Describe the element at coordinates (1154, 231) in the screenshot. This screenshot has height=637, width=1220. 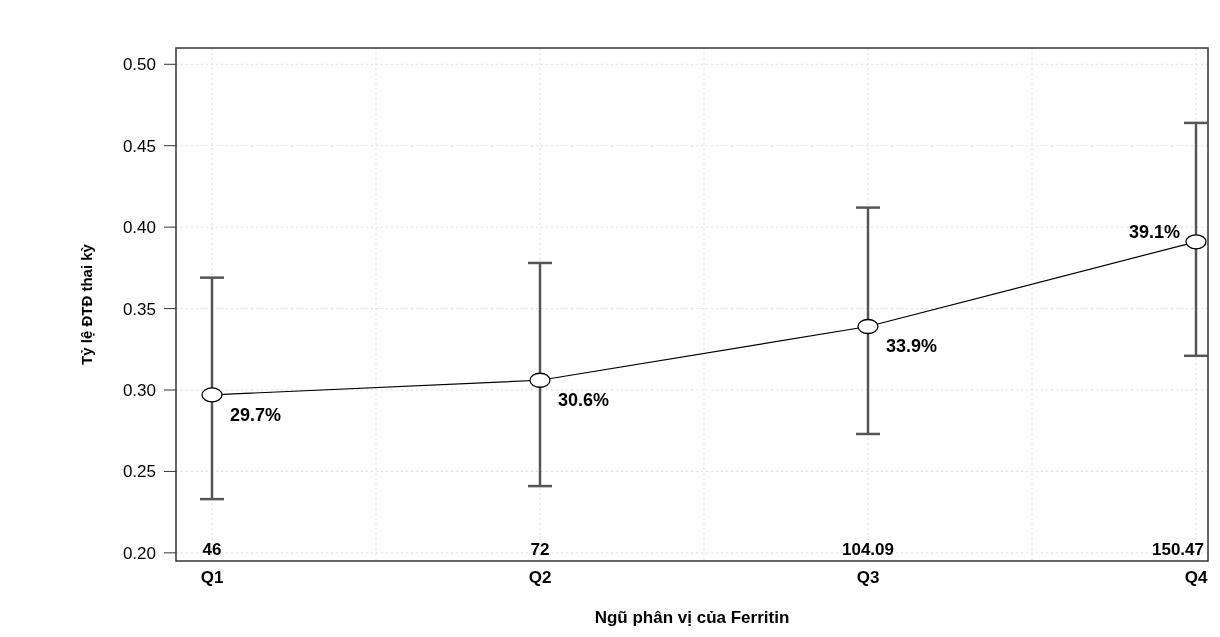
I see `data-label: 39.1%` at that location.